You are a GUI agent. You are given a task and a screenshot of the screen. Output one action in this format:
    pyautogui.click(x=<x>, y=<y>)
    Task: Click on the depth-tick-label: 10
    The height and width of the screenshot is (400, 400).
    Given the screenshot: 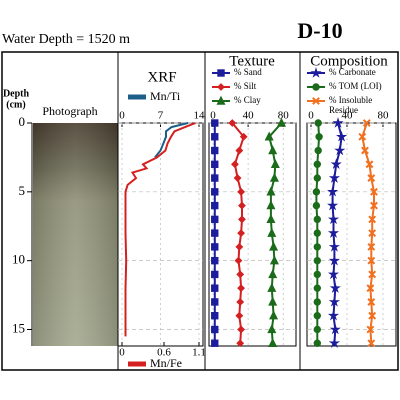 What is the action you would take?
    pyautogui.click(x=18, y=259)
    